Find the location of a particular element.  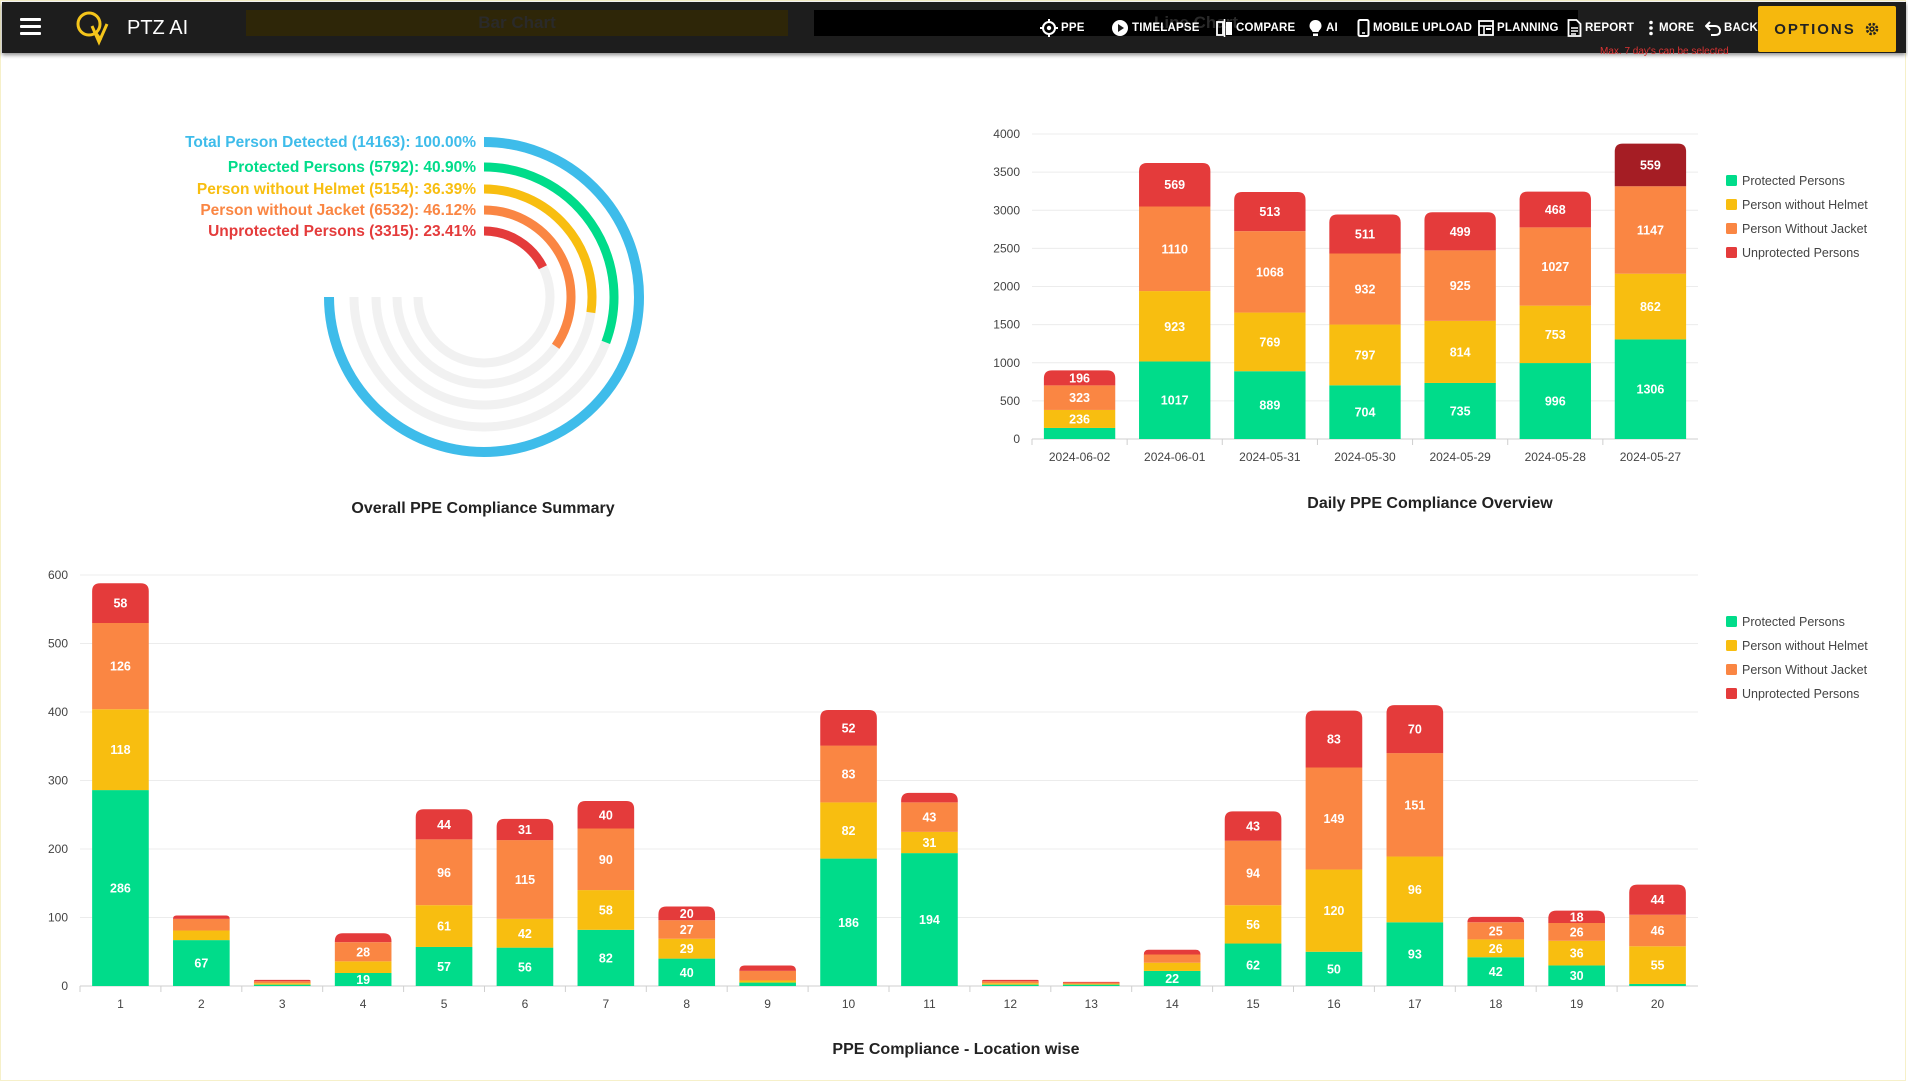

options-button: OPTIONS is located at coordinates (1827, 29).